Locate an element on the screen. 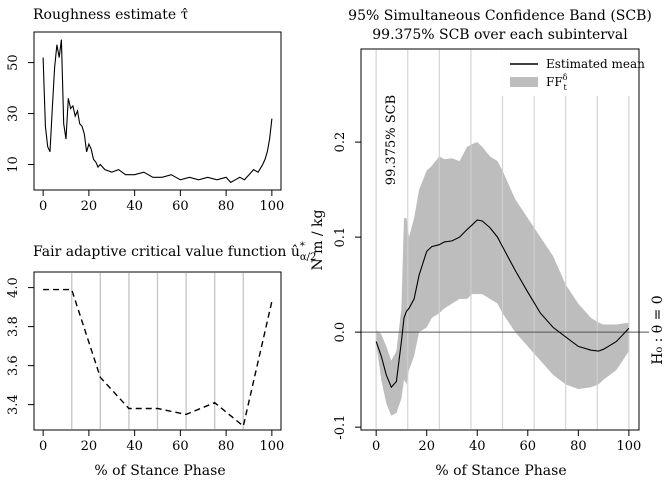 This screenshot has width=672, height=480. legend-label-band-main: FF is located at coordinates (554, 82).